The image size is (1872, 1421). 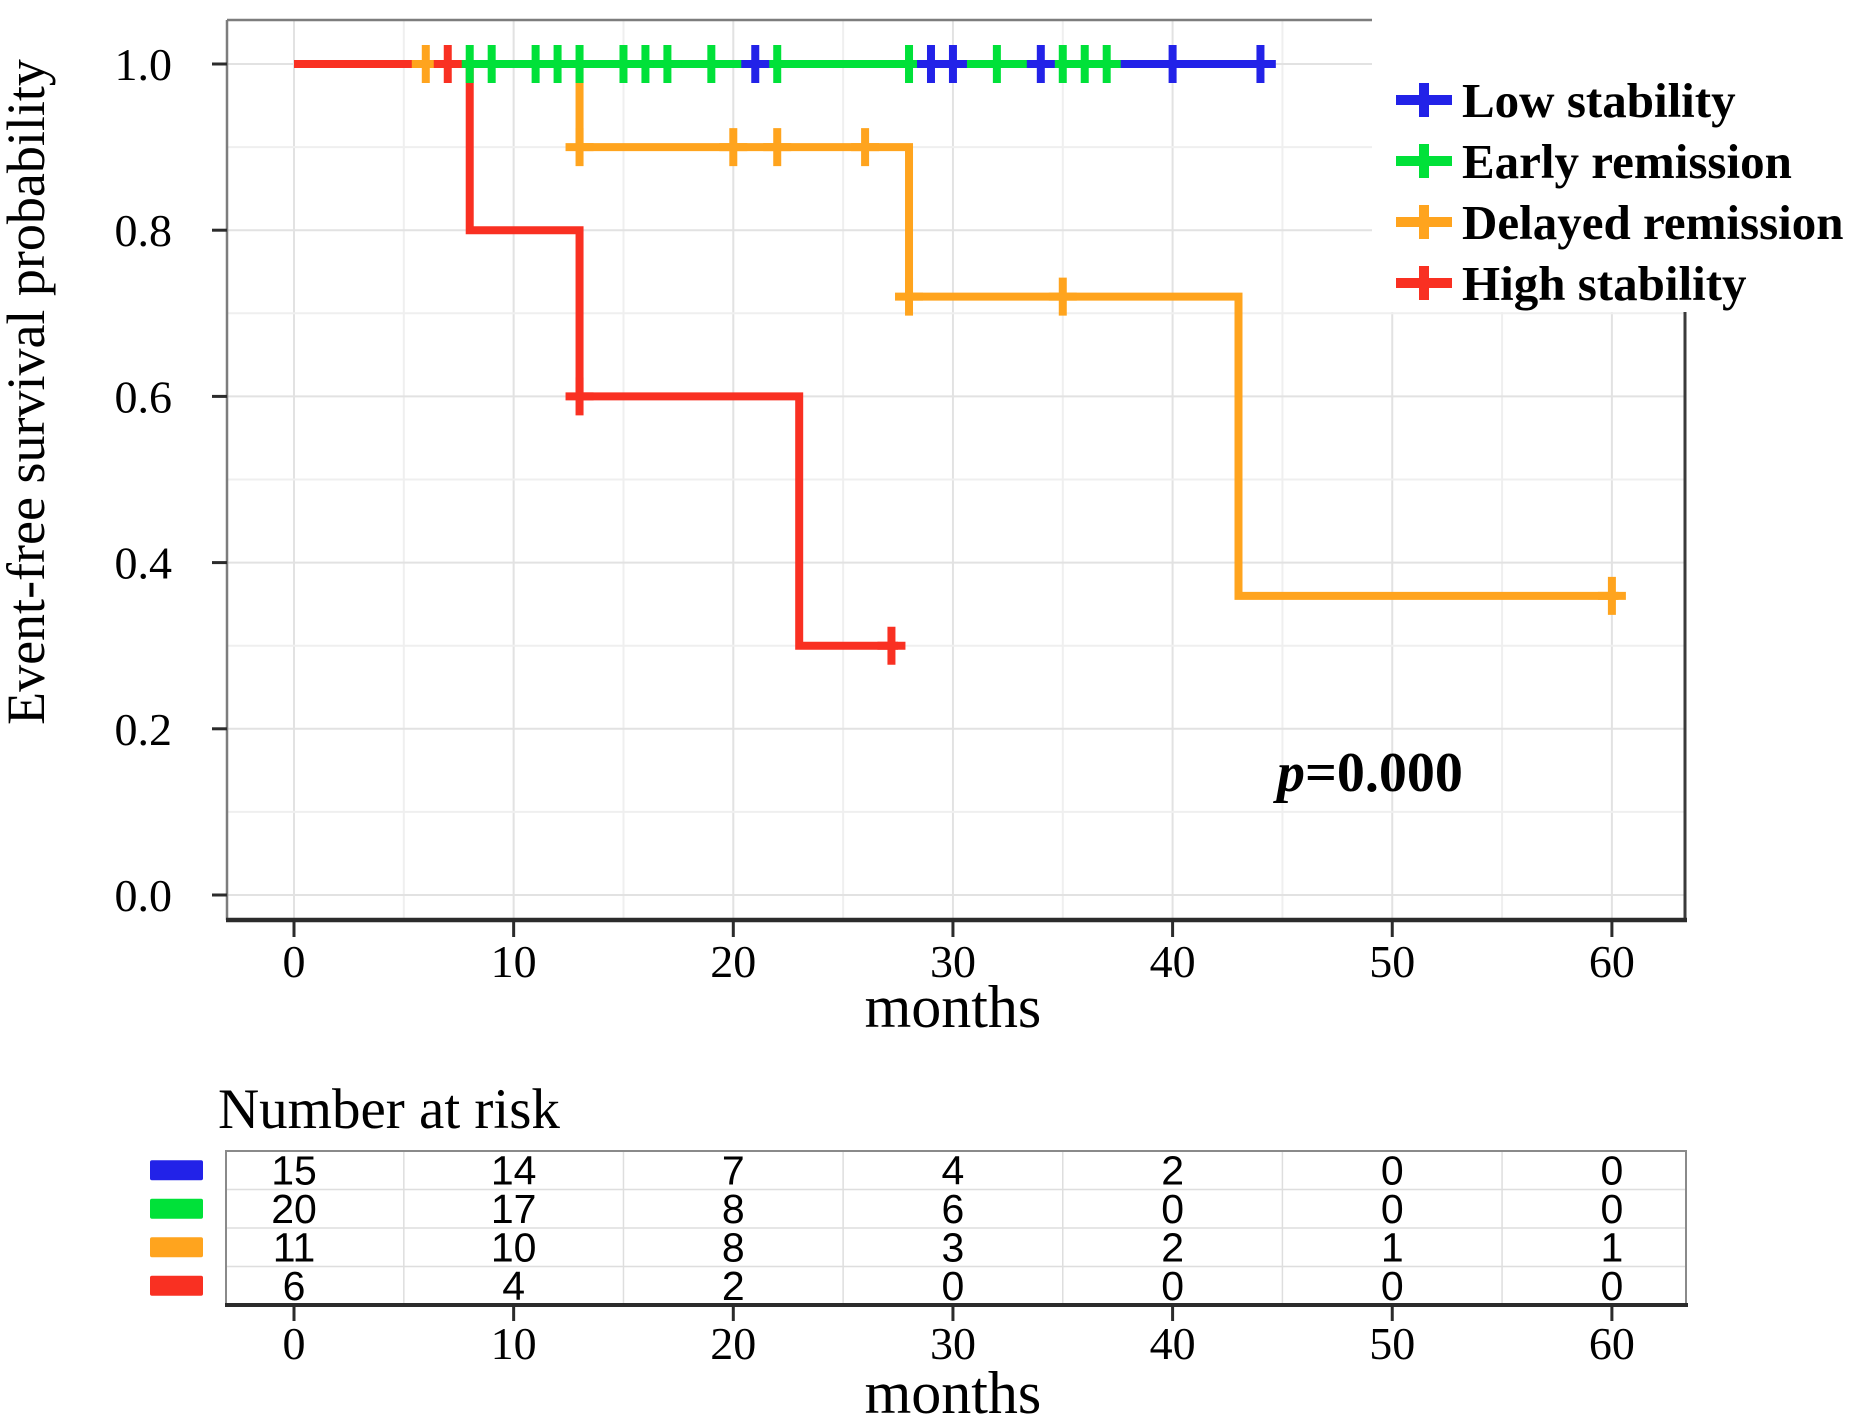 I want to click on legend-key-icon-high-stability, so click(x=1424, y=283).